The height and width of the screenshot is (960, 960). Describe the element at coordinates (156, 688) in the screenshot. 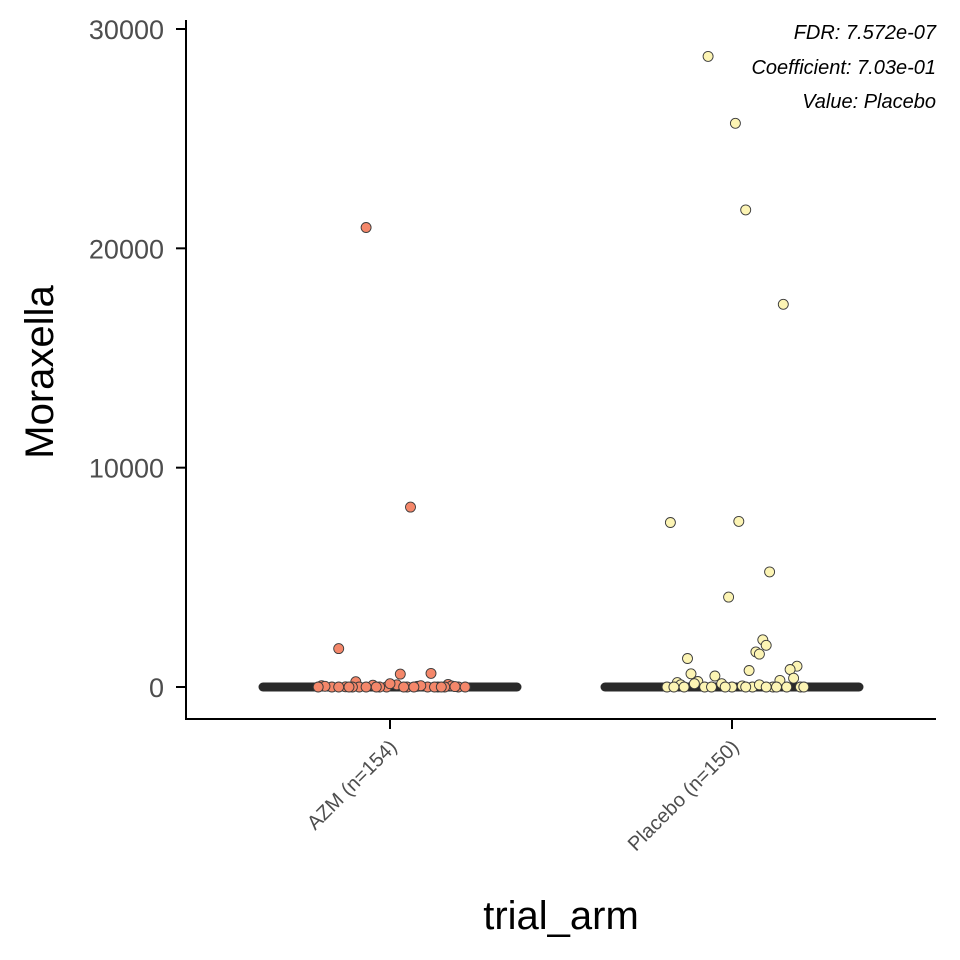

I see `y-tick-label: 0` at that location.